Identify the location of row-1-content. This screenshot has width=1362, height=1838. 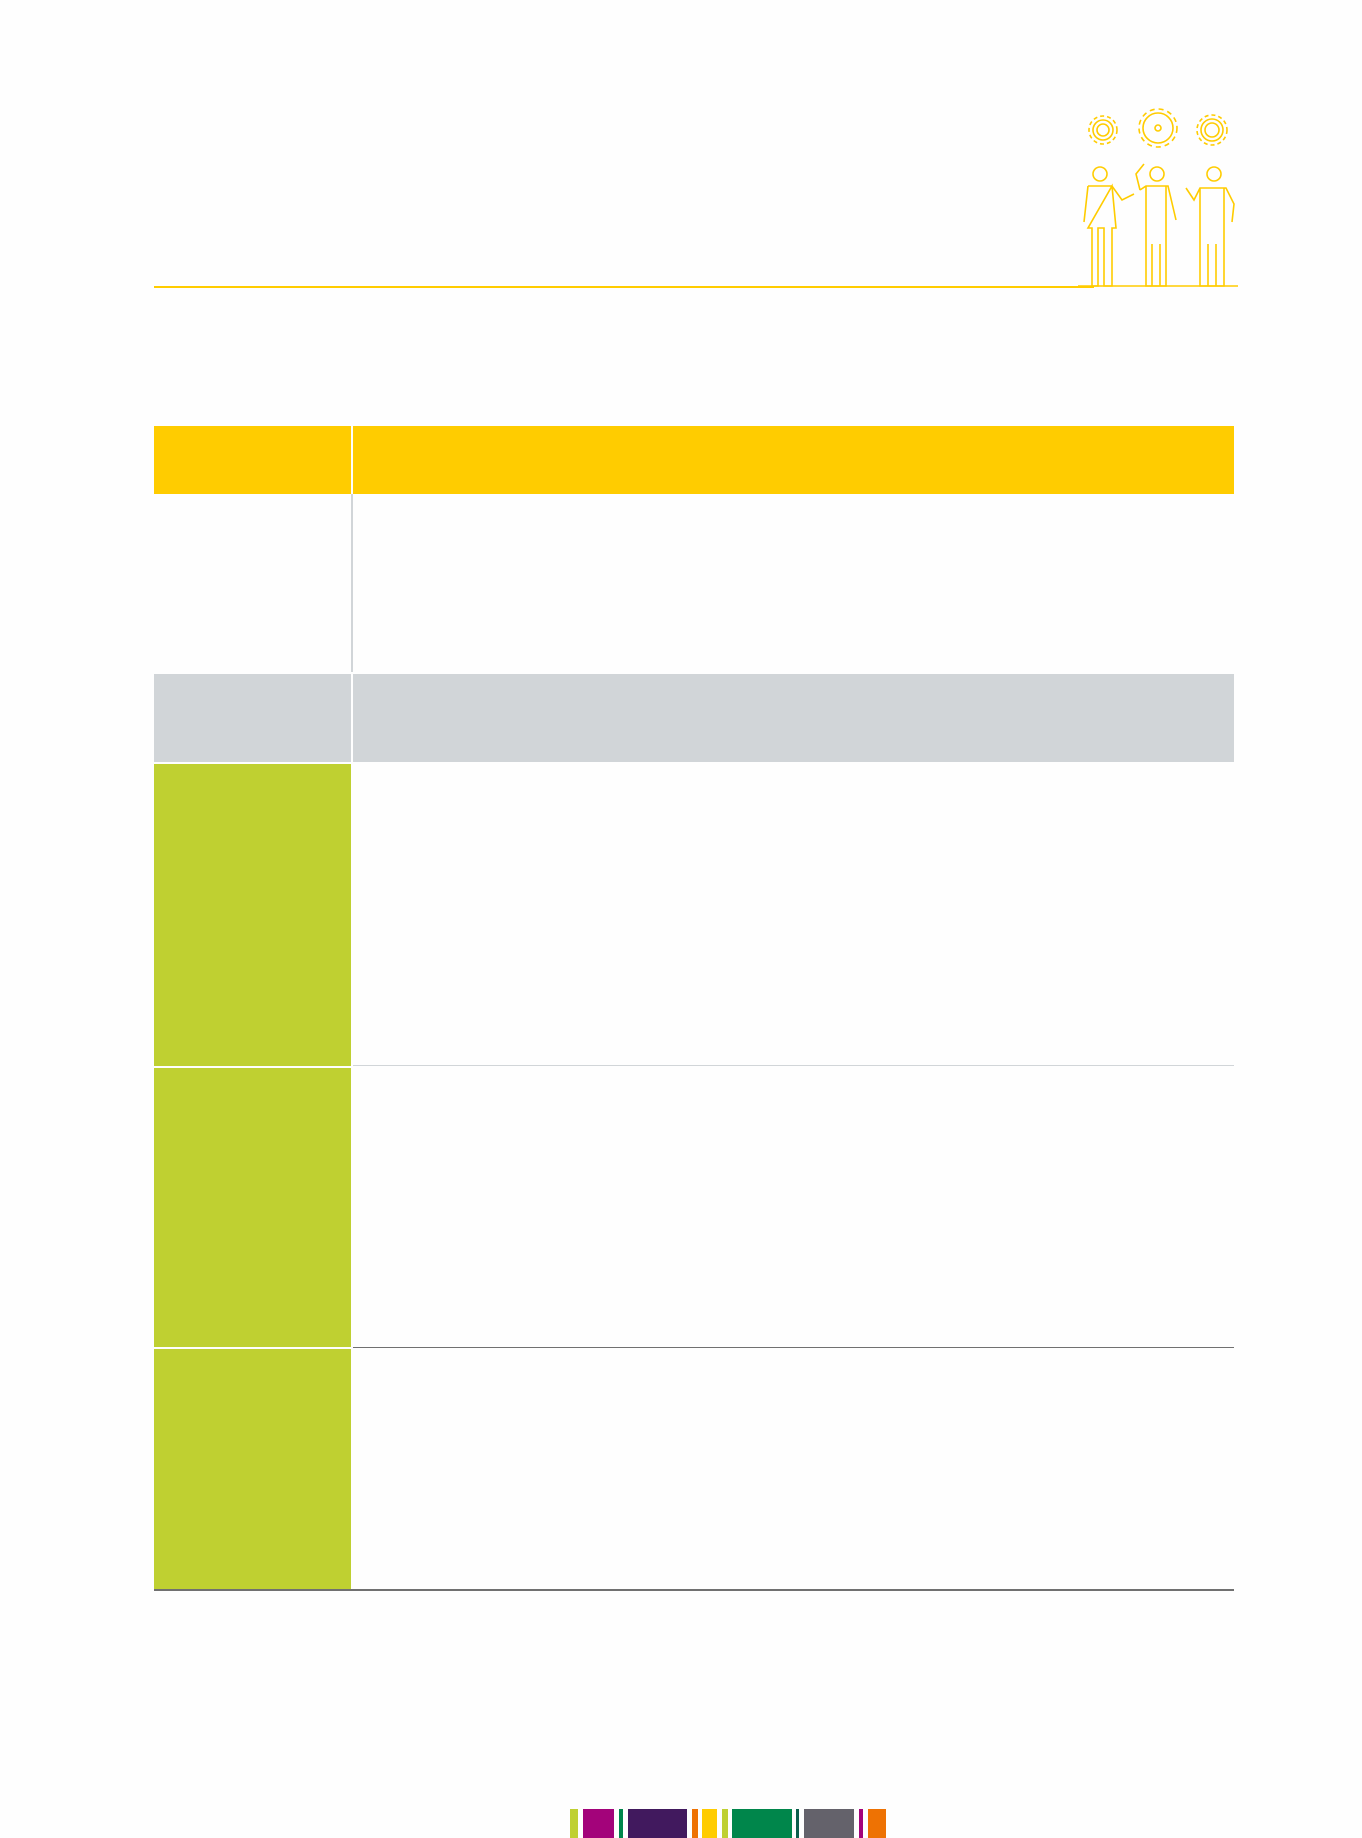
(793, 583).